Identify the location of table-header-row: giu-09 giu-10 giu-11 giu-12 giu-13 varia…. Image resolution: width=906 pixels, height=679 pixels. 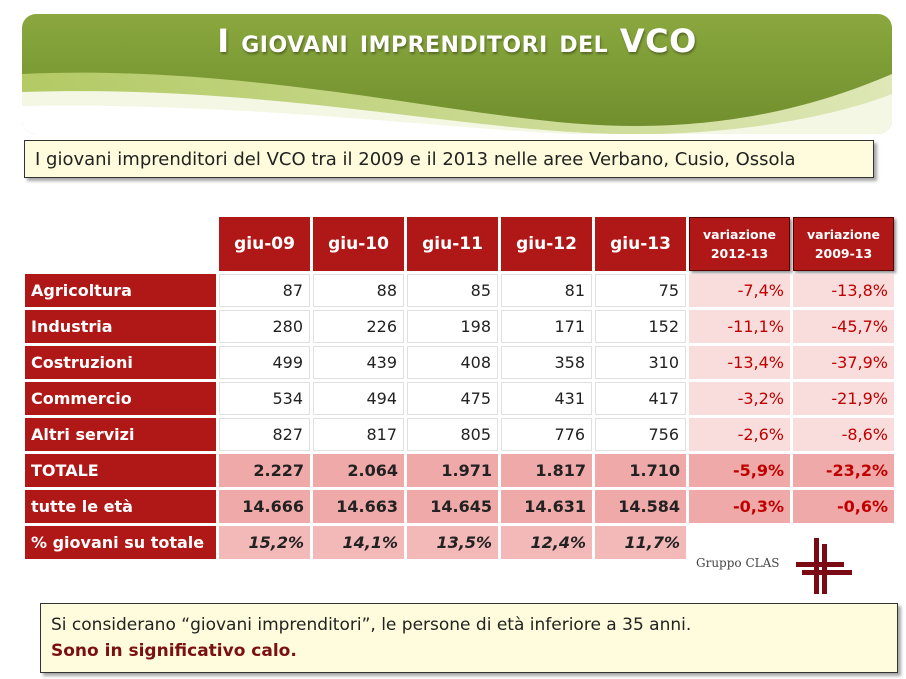
(459, 244).